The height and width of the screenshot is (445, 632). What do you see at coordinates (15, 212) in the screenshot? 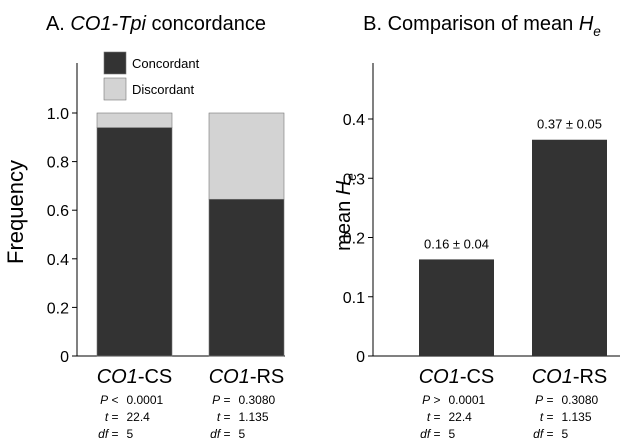
I see `chart-a-y-label: Frequency` at bounding box center [15, 212].